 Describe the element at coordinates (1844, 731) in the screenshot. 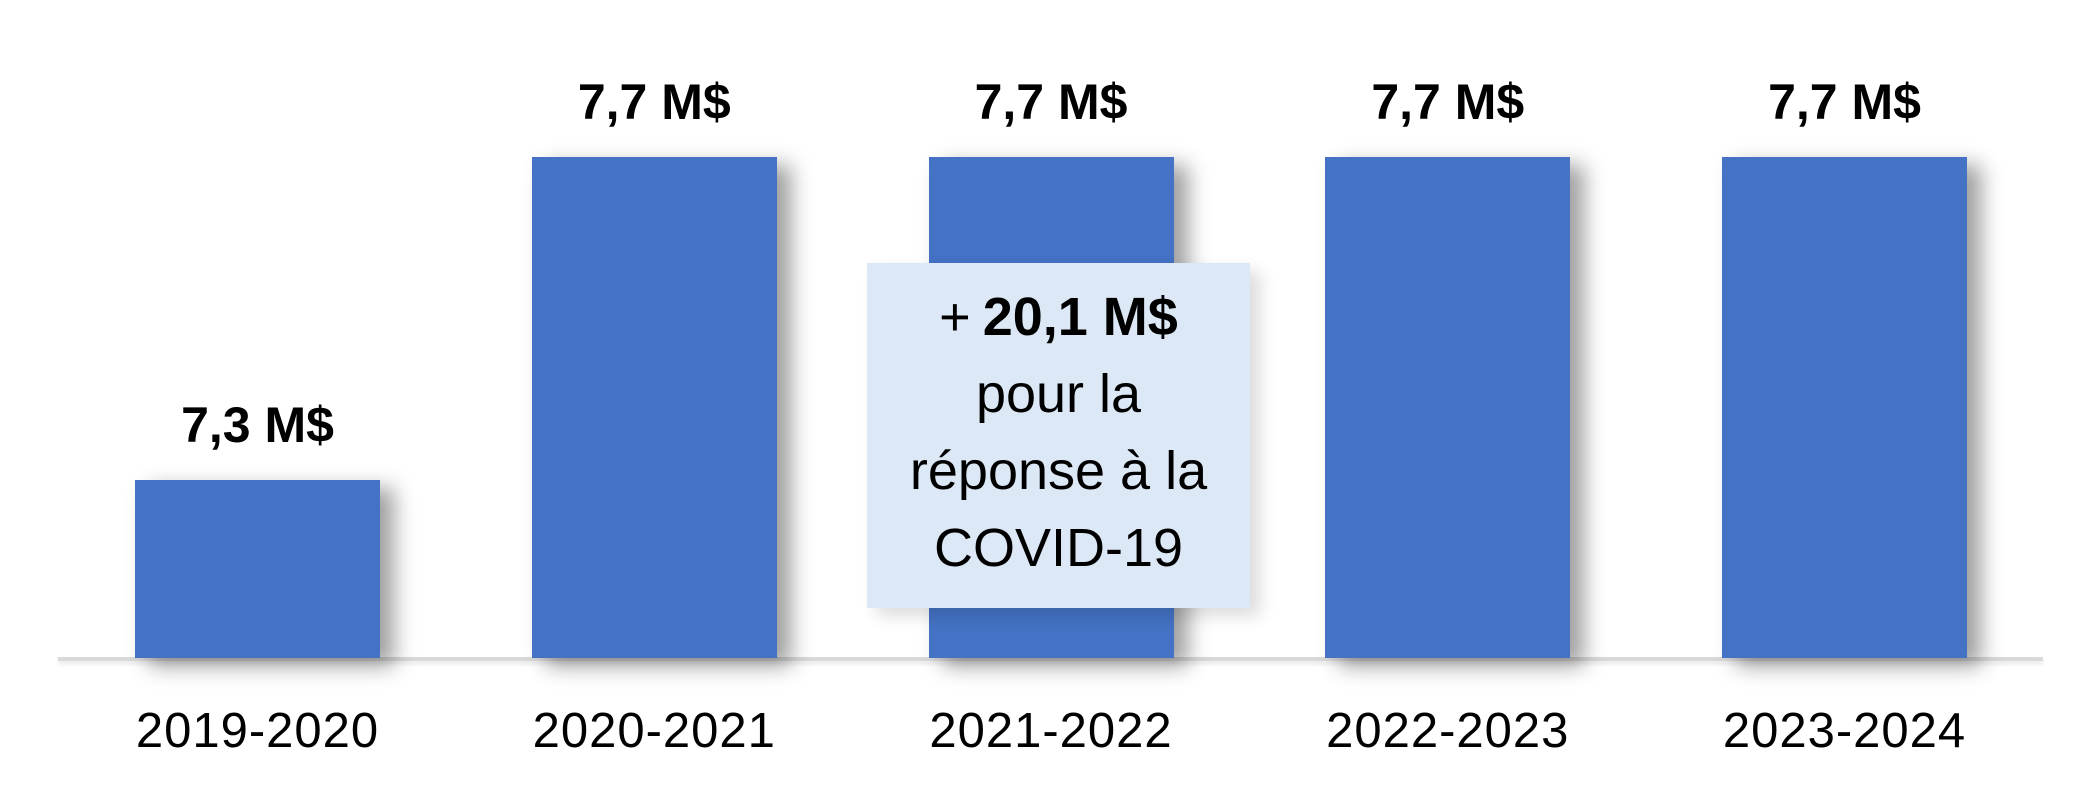

I see `x-axis-label-2023-2024: 2023-2024` at that location.